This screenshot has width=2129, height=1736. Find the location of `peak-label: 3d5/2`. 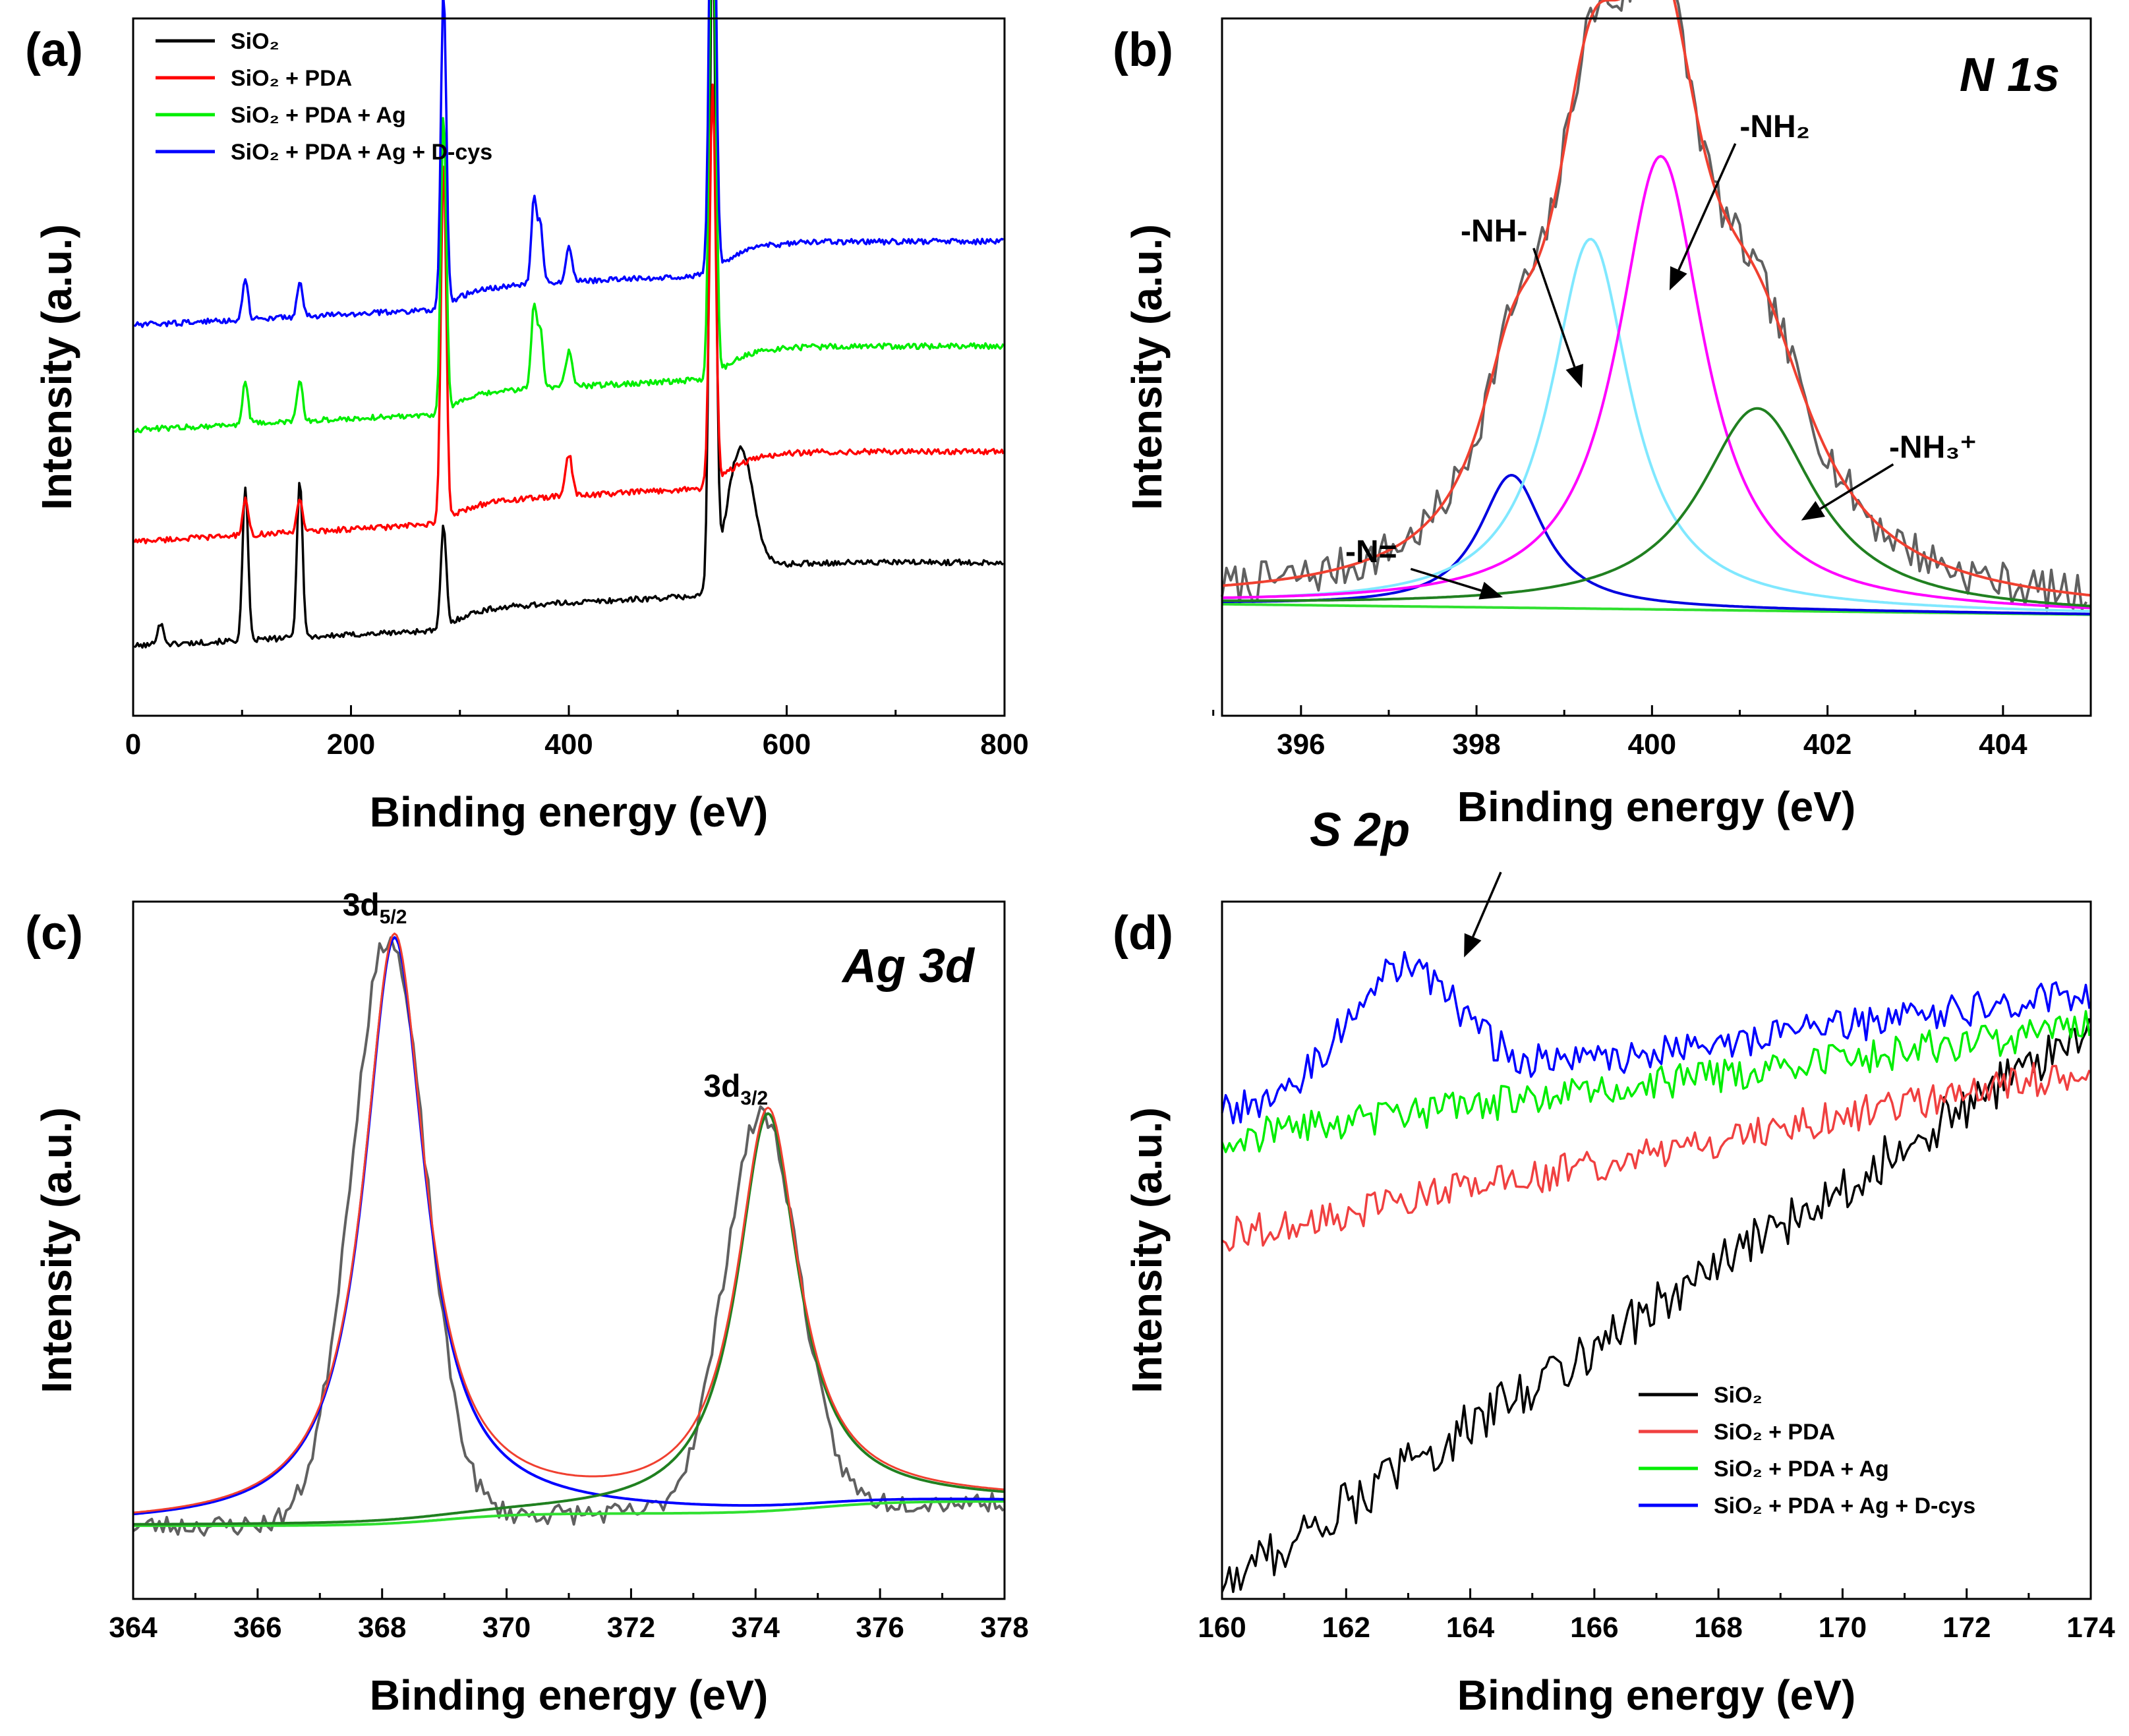

peak-label: 3d5/2 is located at coordinates (375, 908).